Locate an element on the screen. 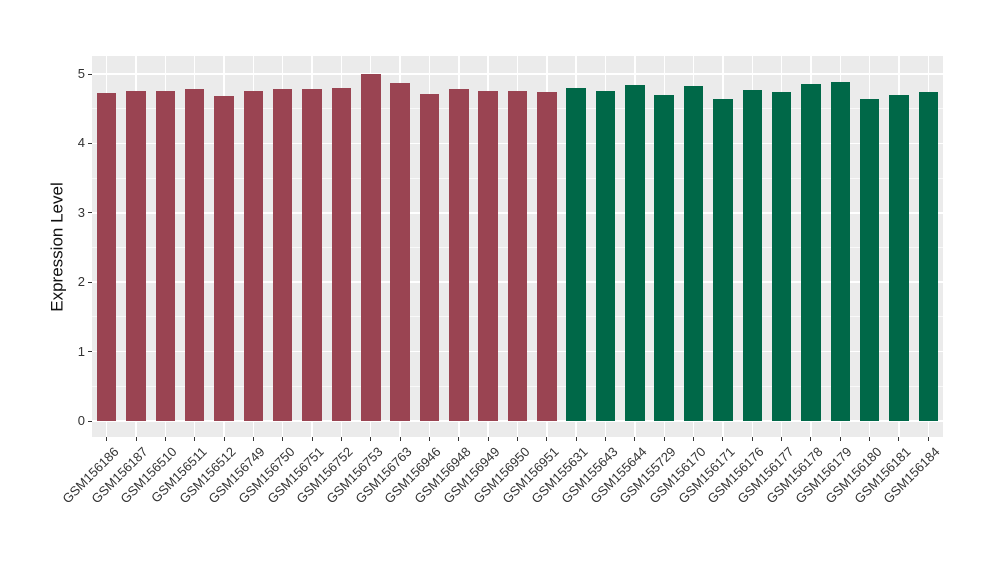 The height and width of the screenshot is (580, 1000). bar-GSM156750 is located at coordinates (282, 254).